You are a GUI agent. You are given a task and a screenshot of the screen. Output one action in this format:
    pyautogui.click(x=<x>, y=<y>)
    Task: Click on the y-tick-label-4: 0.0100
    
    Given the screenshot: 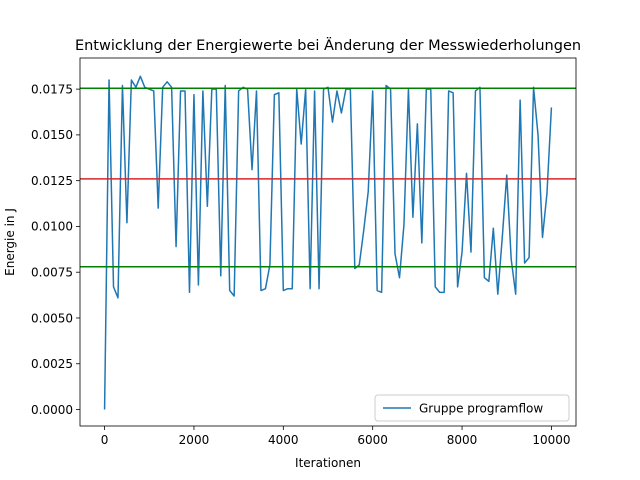 What is the action you would take?
    pyautogui.click(x=52, y=227)
    